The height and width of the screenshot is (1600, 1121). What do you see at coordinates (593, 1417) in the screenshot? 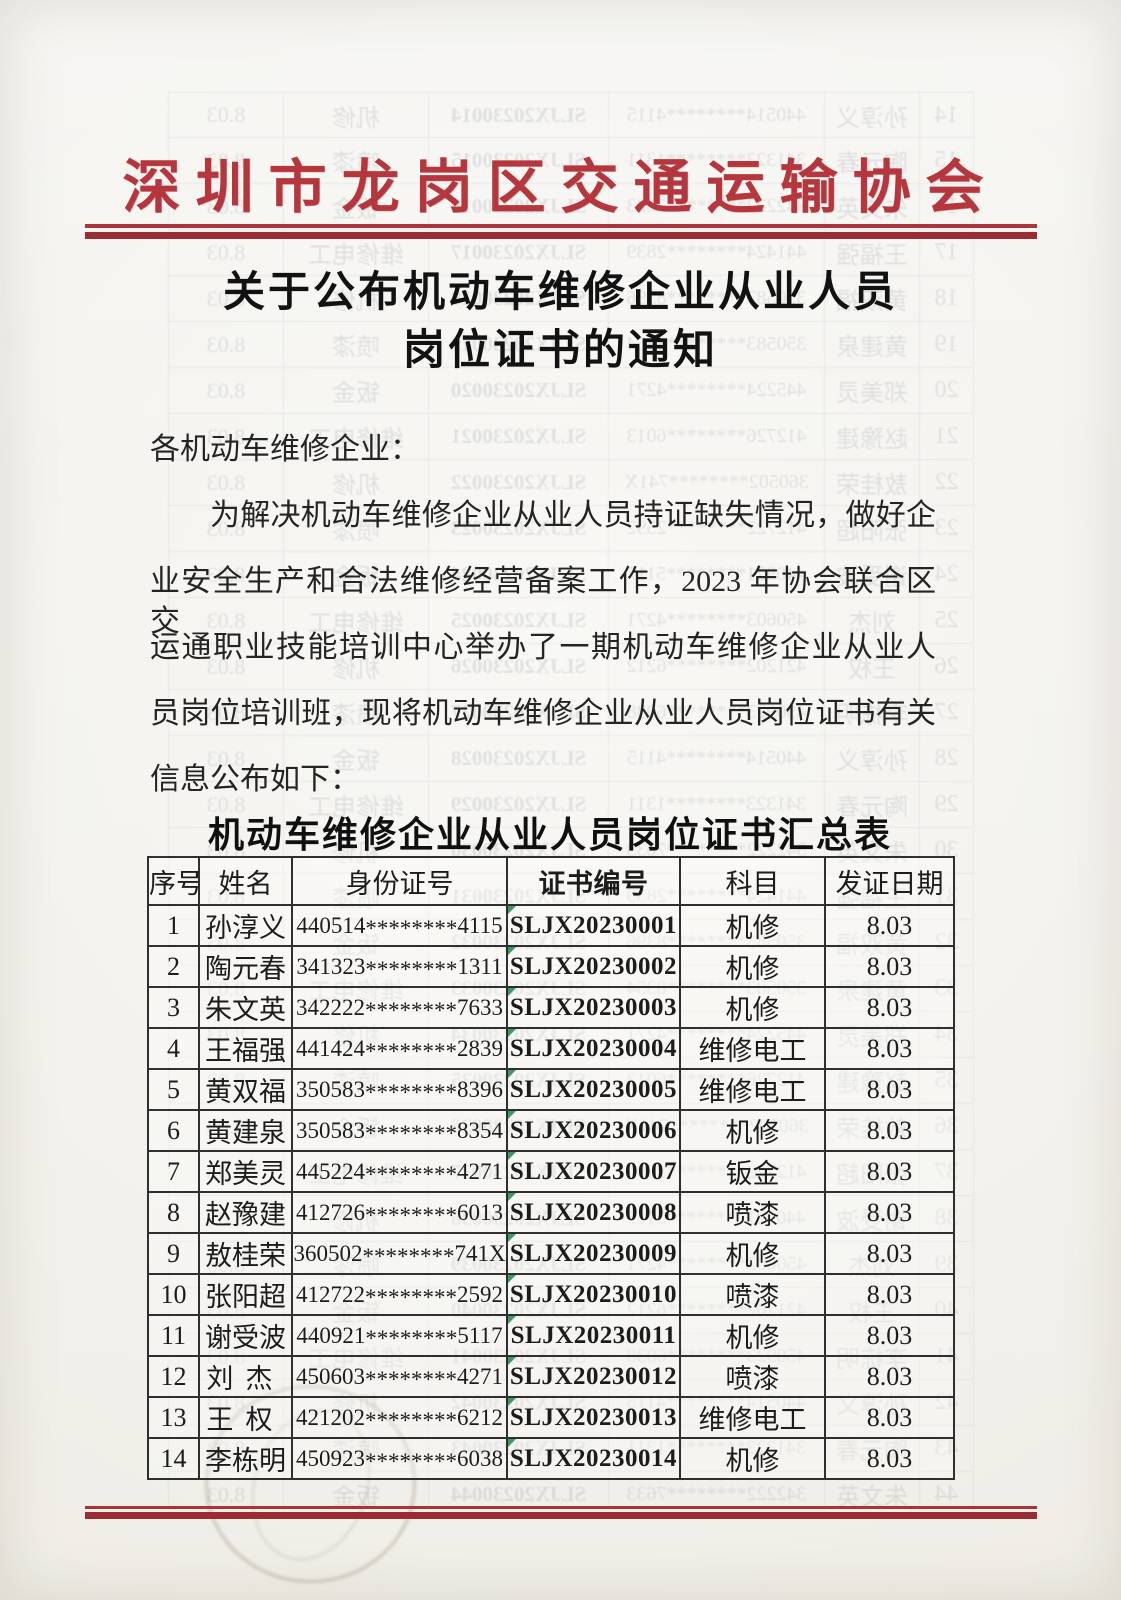
I see `cert-cell: SLJX20230013` at bounding box center [593, 1417].